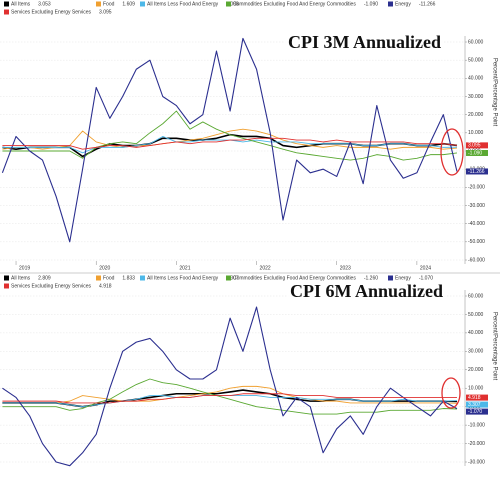  What do you see at coordinates (476, 242) in the screenshot?
I see `y-tick-label: -50.000` at bounding box center [476, 242].